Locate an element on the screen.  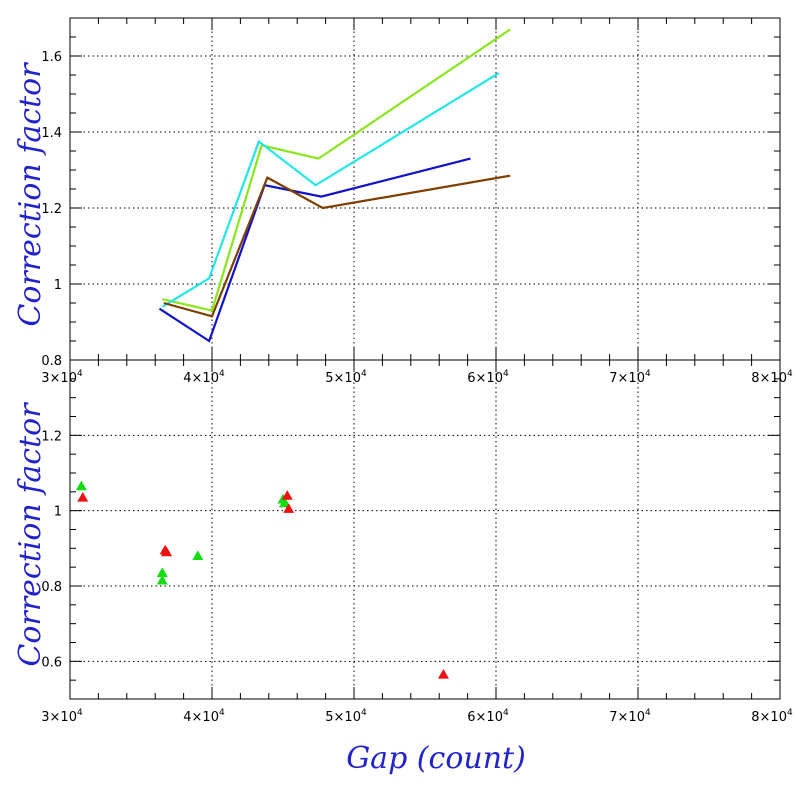
bottom-y-tick-label: 1 is located at coordinates (58, 512).